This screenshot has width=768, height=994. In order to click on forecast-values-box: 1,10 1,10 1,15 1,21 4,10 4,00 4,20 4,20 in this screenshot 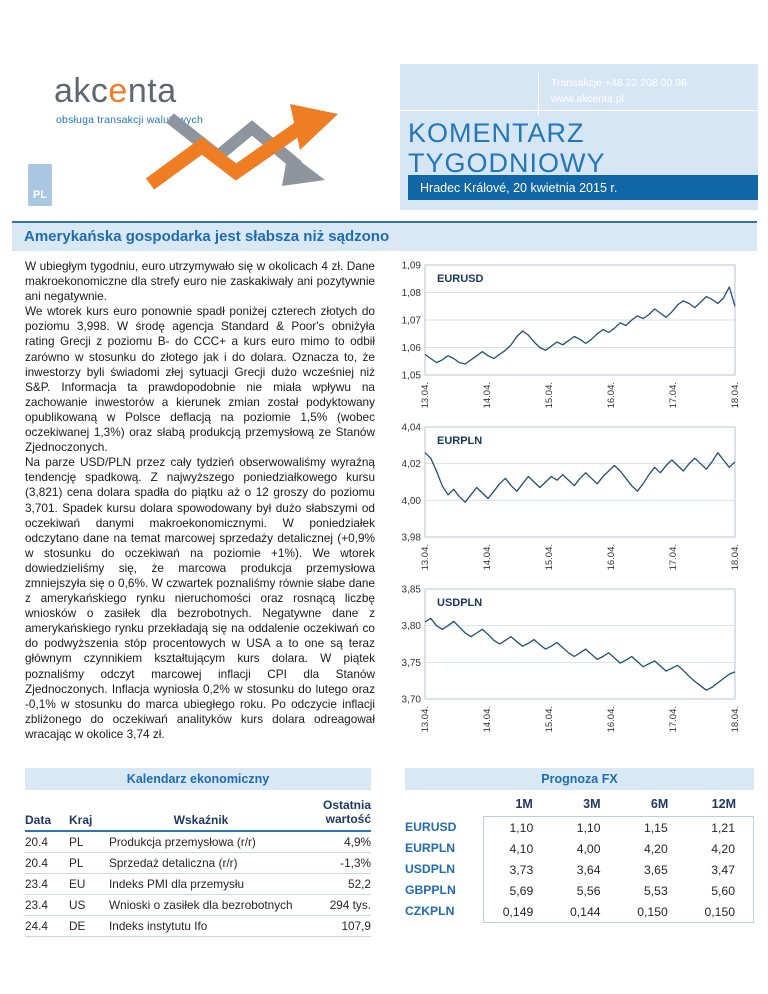, I will do `click(618, 869)`.